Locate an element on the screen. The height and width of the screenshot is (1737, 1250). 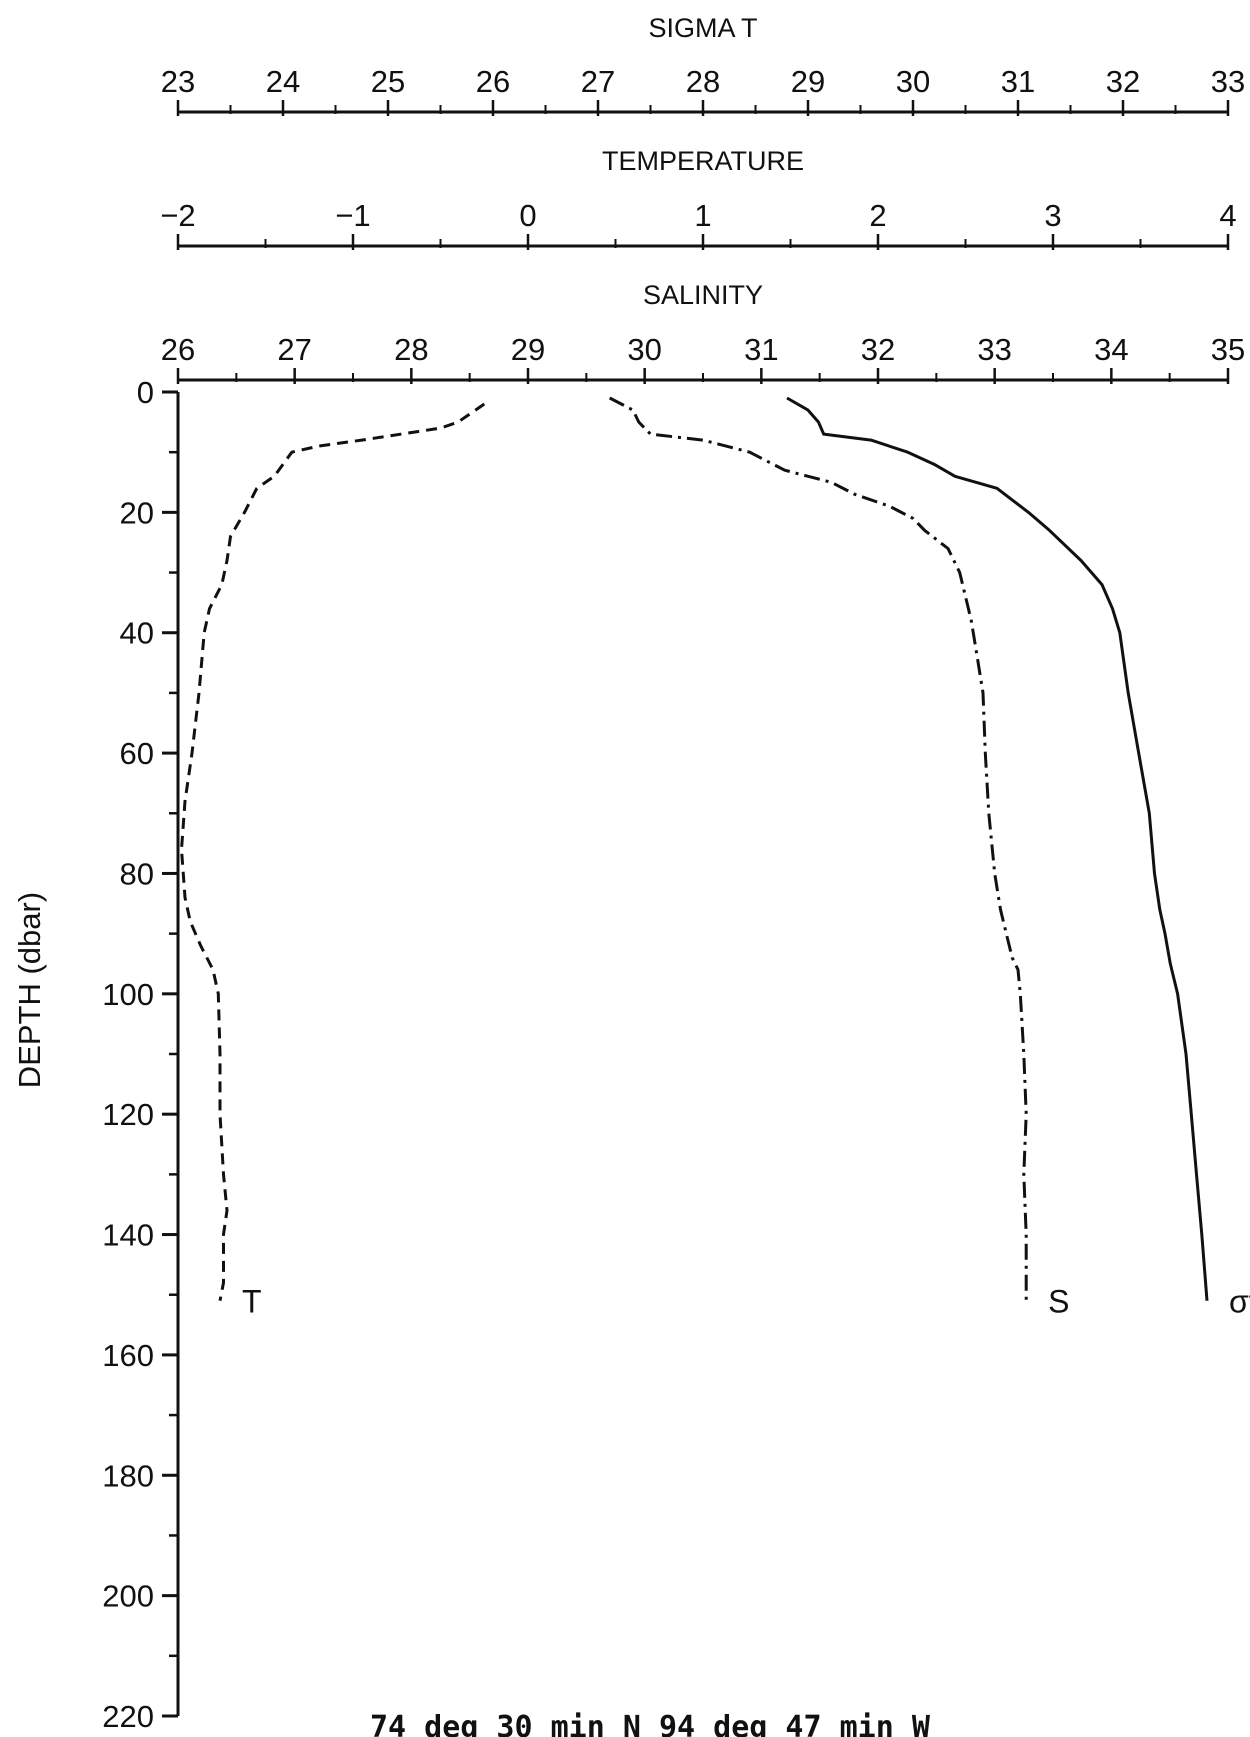
salinity-tick-label: 28 is located at coordinates (411, 349).